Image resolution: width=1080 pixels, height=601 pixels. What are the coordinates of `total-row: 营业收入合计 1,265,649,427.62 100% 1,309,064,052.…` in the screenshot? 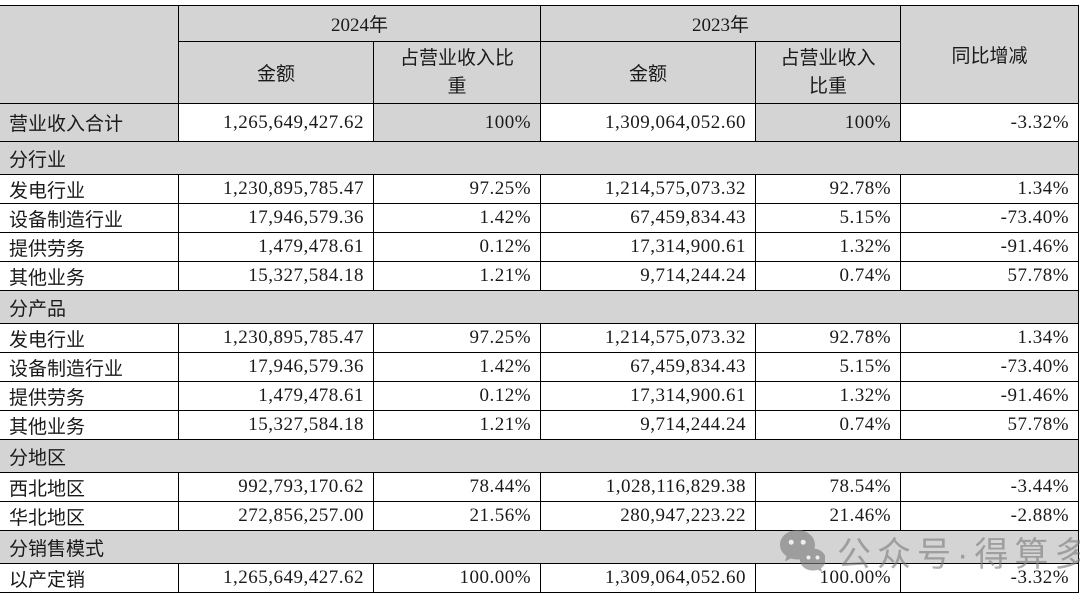 It's located at (540, 122).